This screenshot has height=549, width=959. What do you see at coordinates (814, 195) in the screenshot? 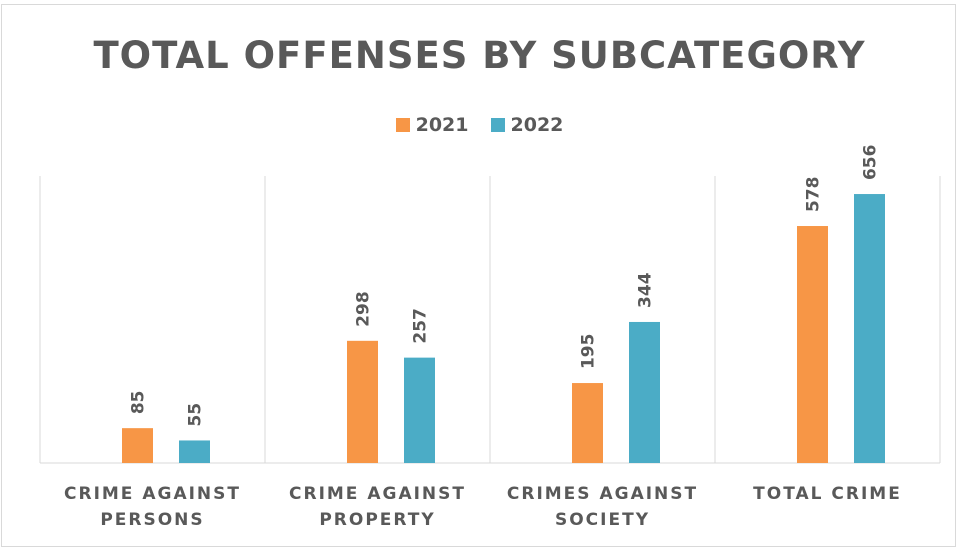
I see `data-label-2021-3: 578` at bounding box center [814, 195].